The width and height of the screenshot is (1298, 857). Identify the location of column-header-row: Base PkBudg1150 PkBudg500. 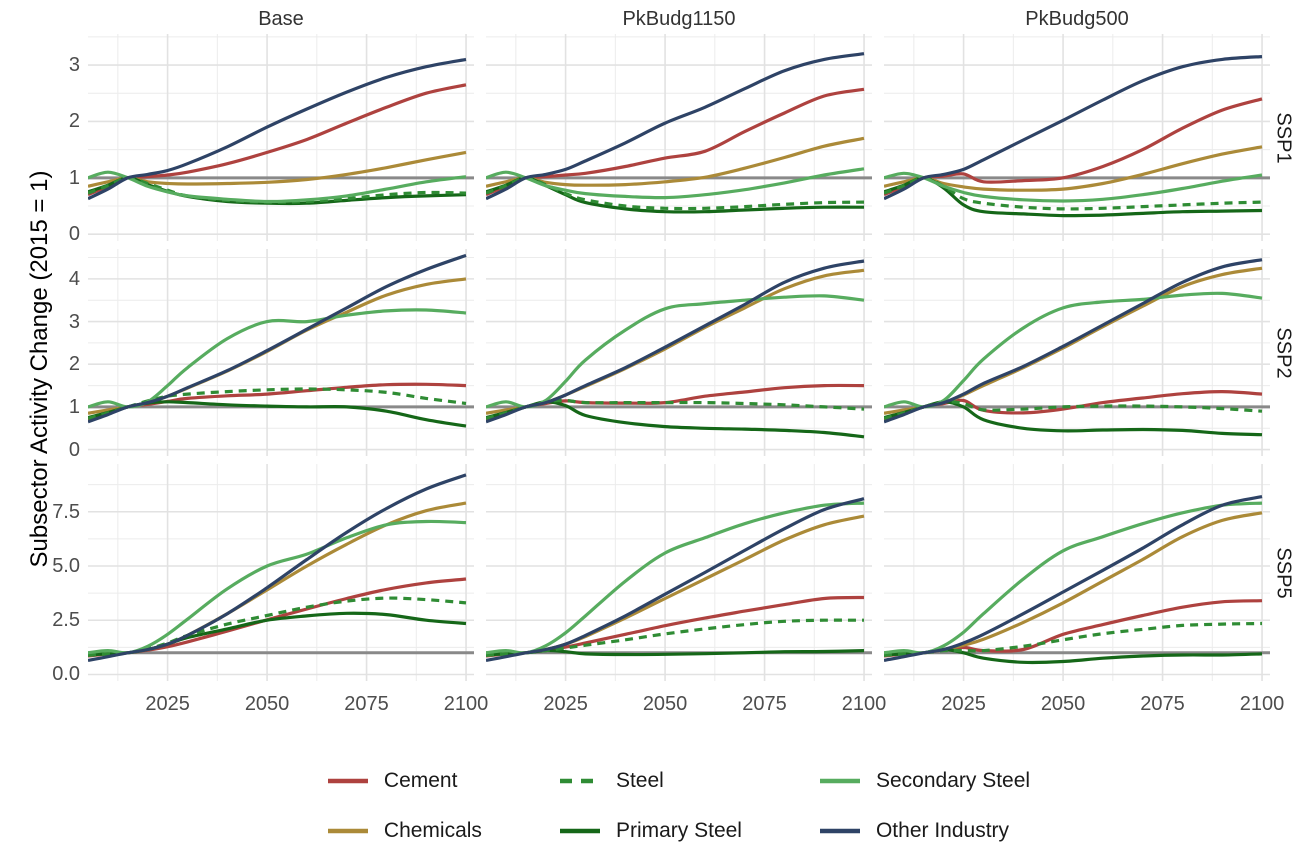
(649, 19).